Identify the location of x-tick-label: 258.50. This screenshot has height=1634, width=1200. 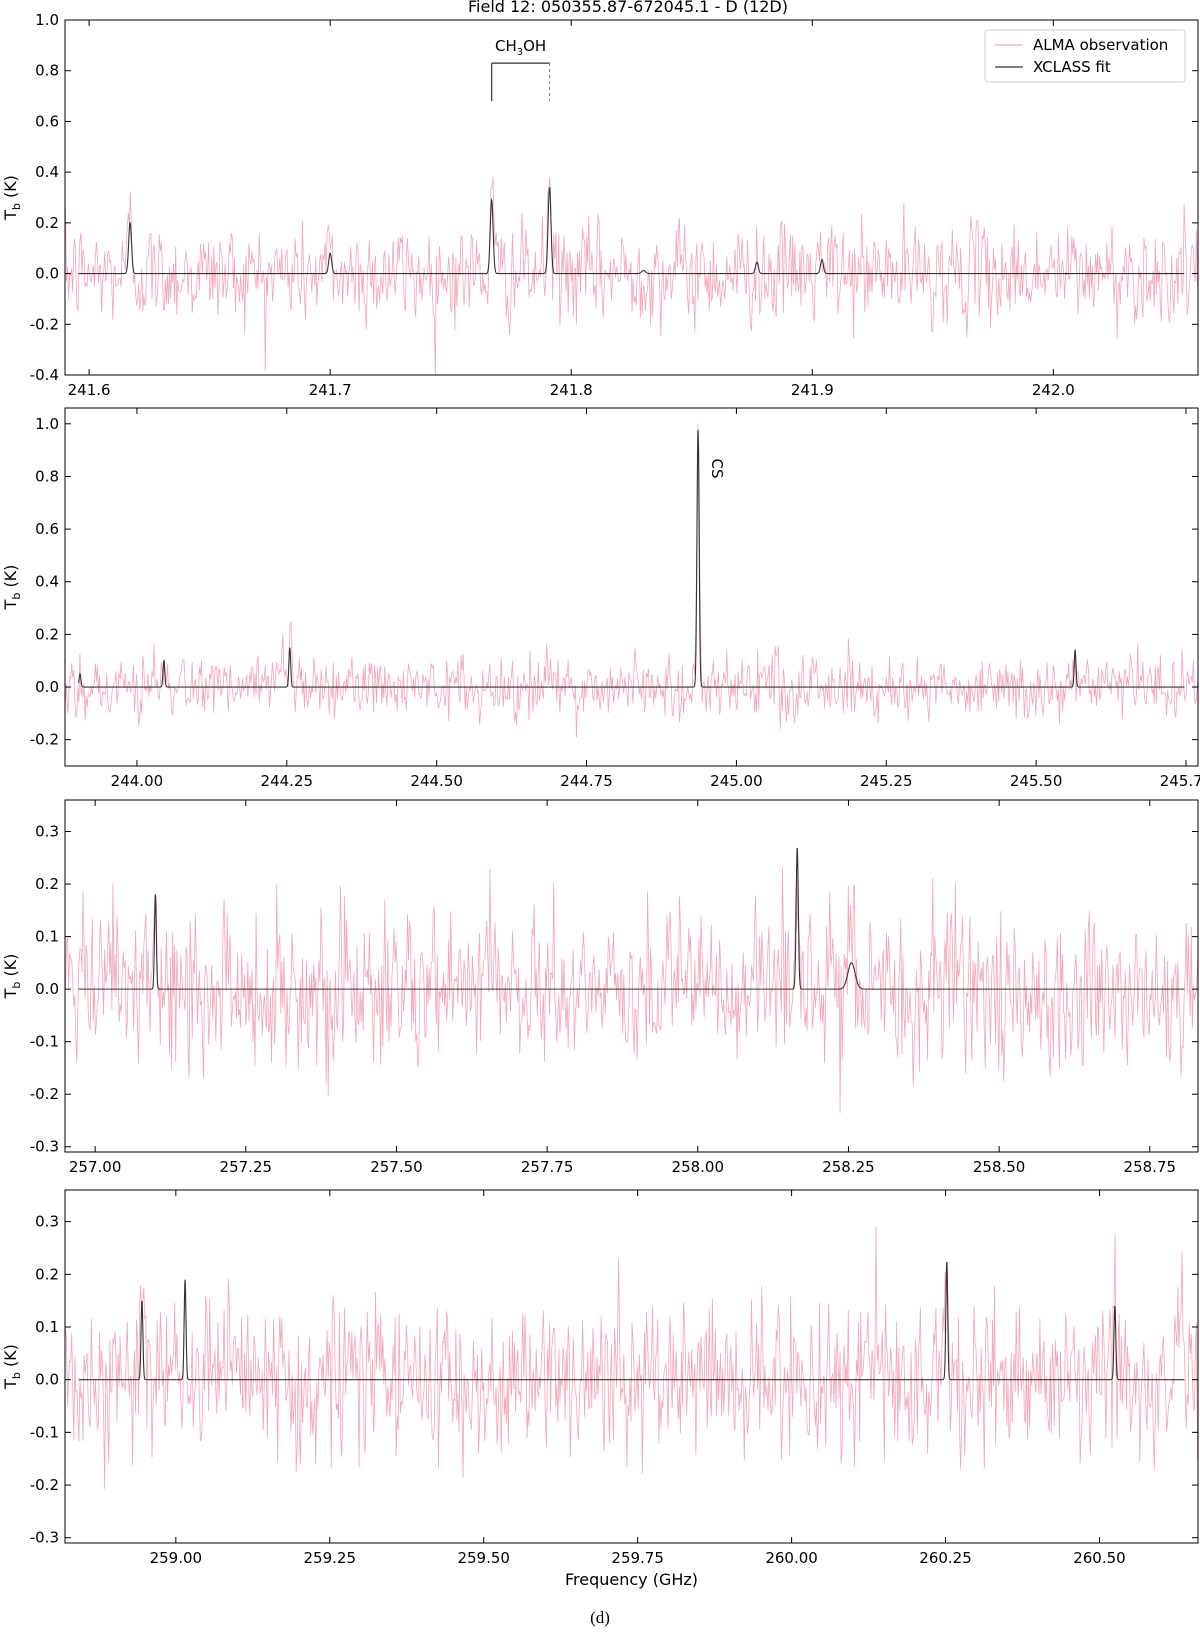
(999, 1167).